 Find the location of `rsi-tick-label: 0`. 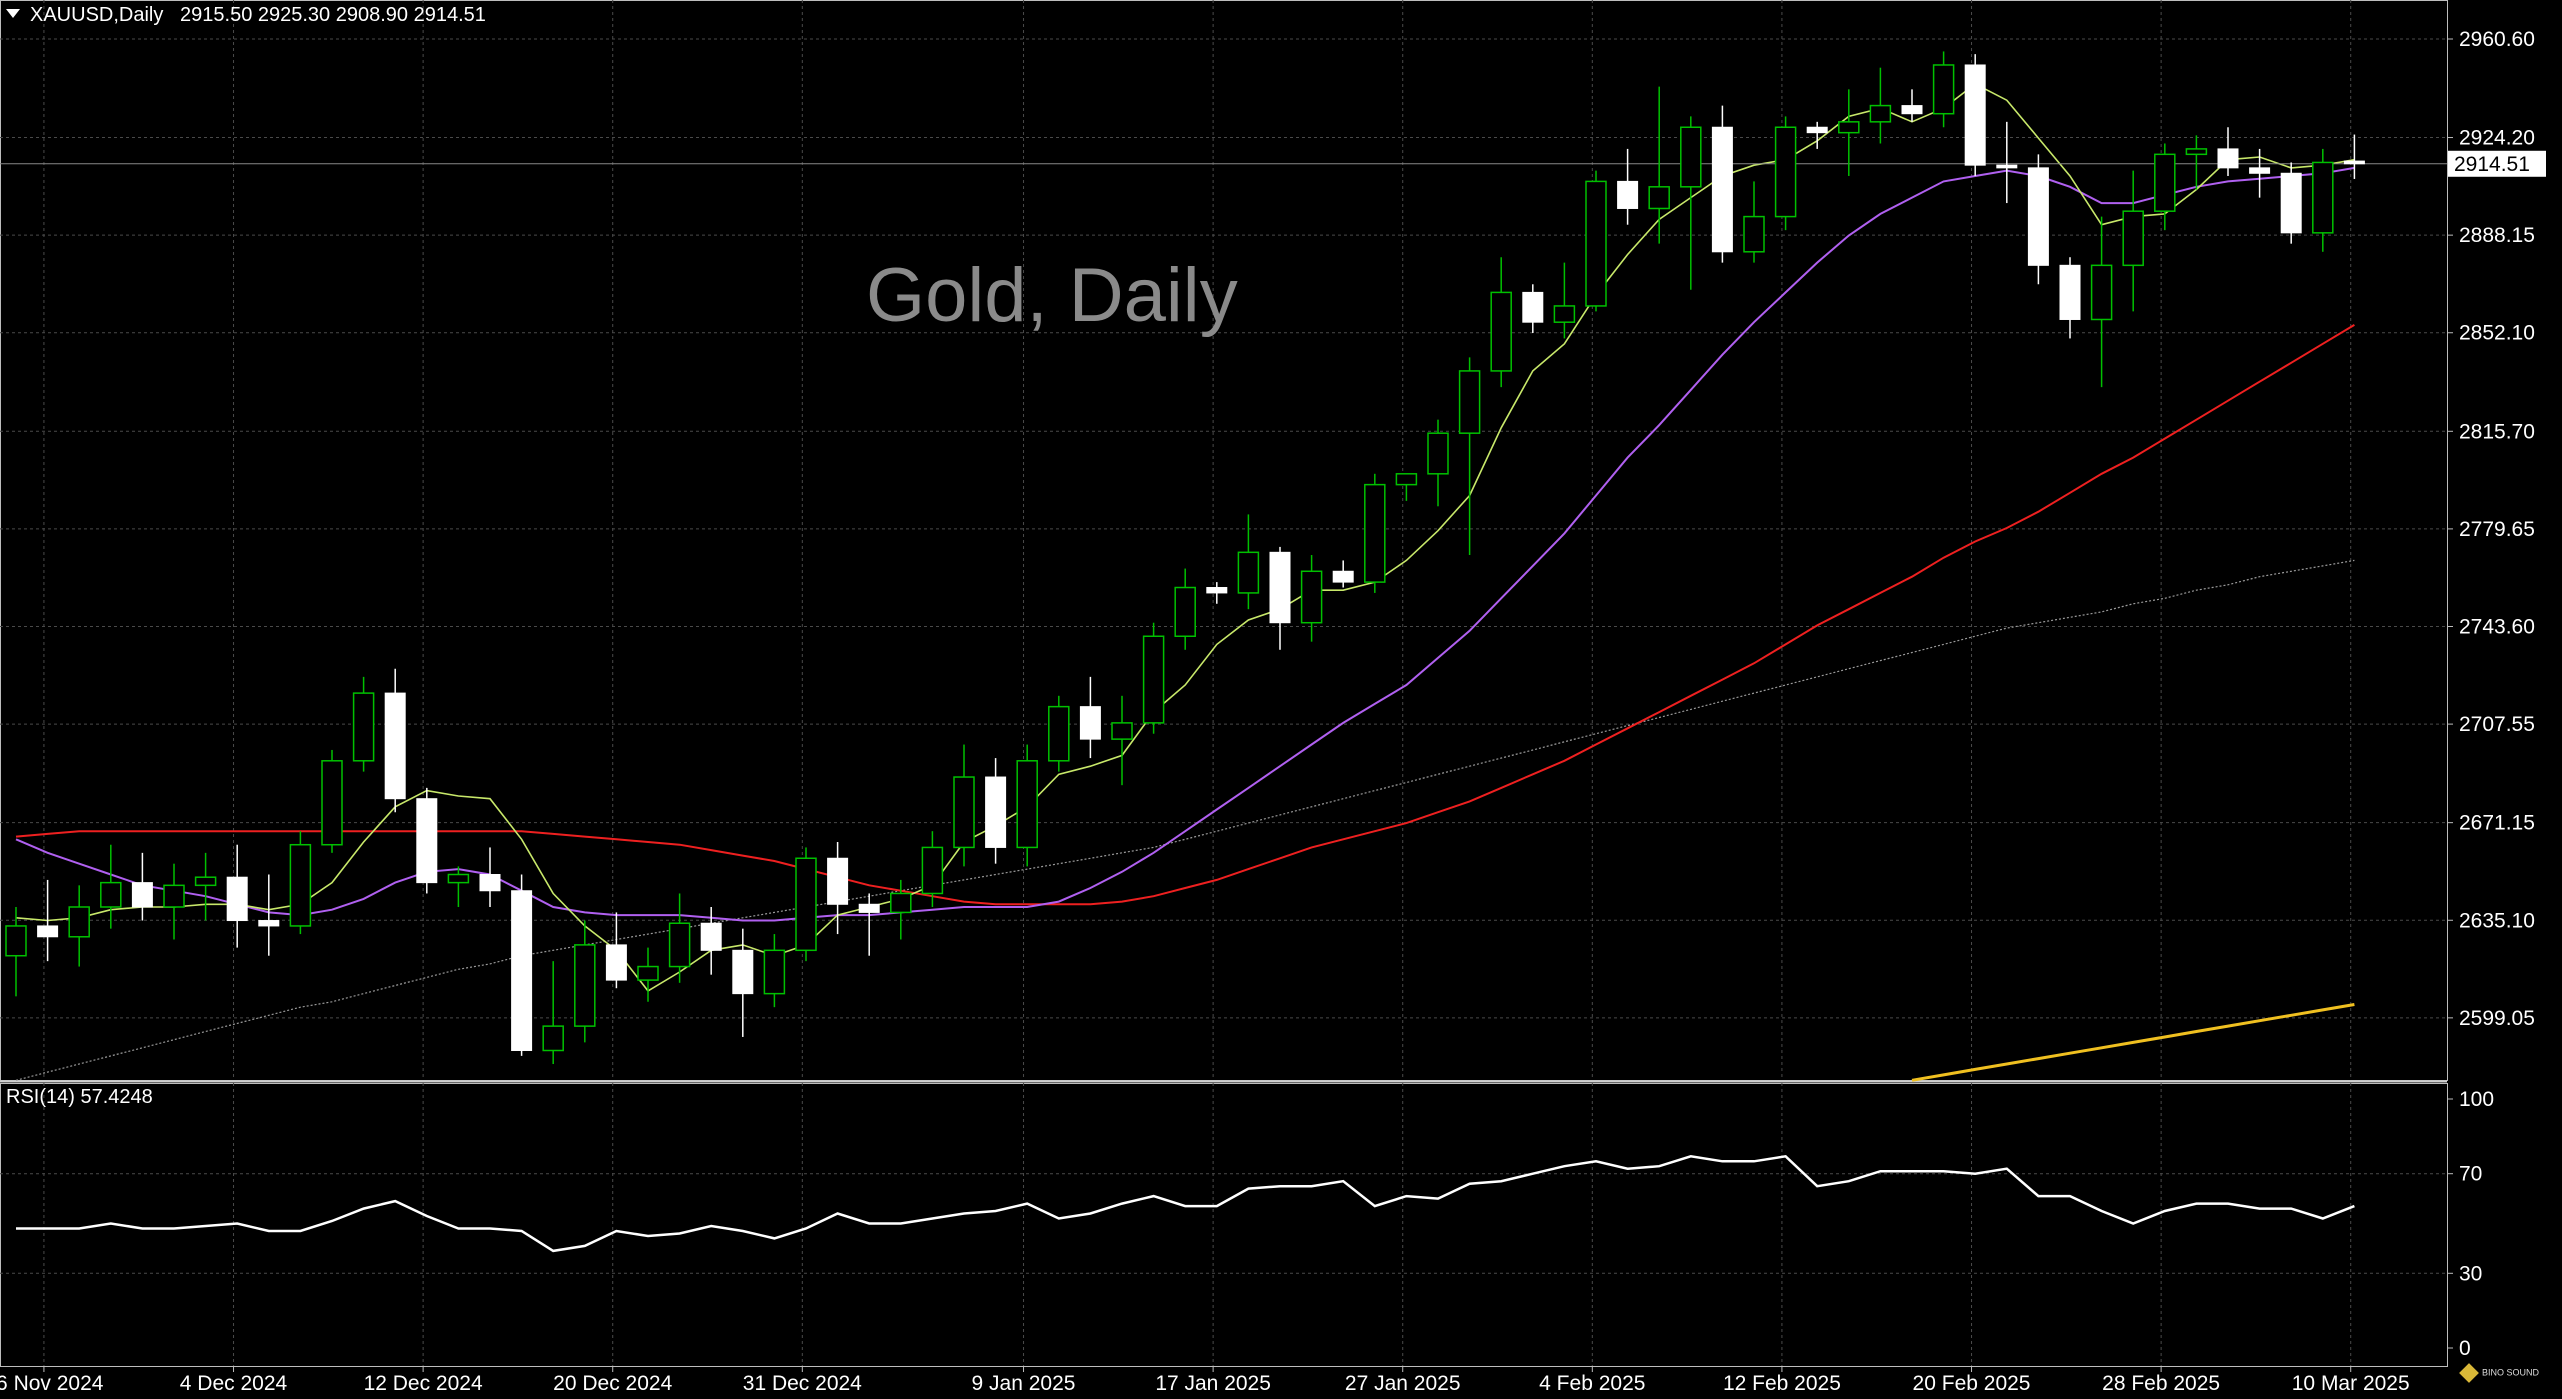

rsi-tick-label: 0 is located at coordinates (2465, 1348).